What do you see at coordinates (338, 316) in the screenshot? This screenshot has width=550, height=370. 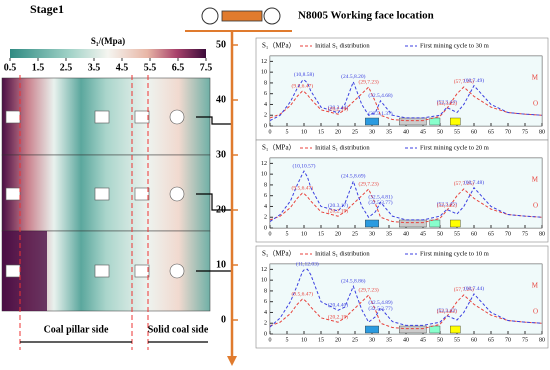 I see `annotation: (20,2.19)` at bounding box center [338, 316].